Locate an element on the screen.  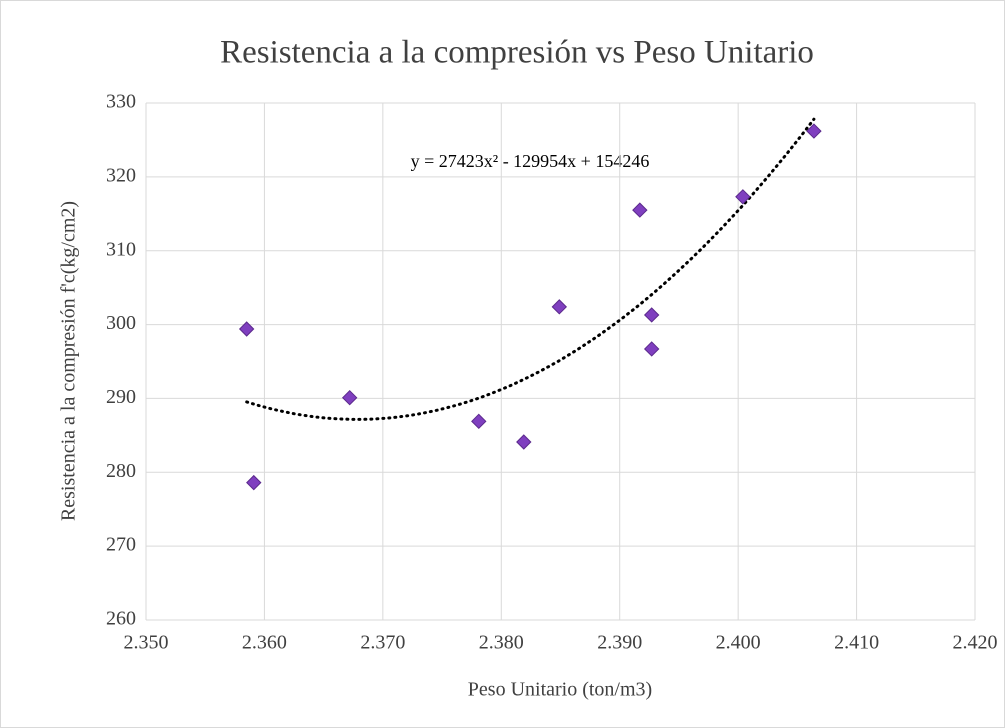
x-axis-label: Peso Unitario (ton/m3) is located at coordinates (560, 690).